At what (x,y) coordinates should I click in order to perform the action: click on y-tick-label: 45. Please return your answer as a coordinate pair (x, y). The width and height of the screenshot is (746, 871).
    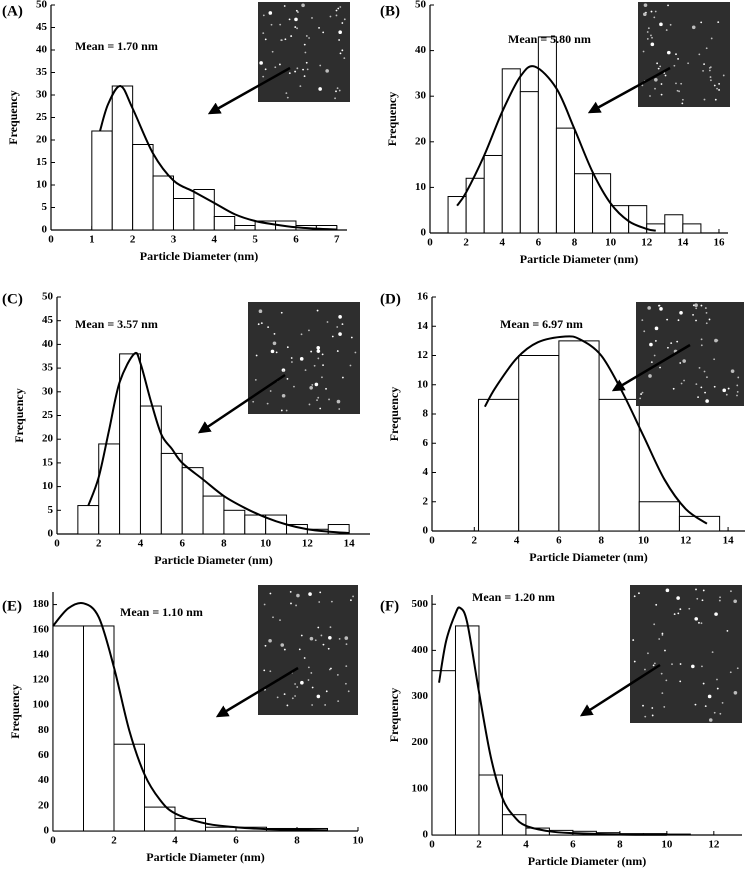
    Looking at the image, I should click on (48, 320).